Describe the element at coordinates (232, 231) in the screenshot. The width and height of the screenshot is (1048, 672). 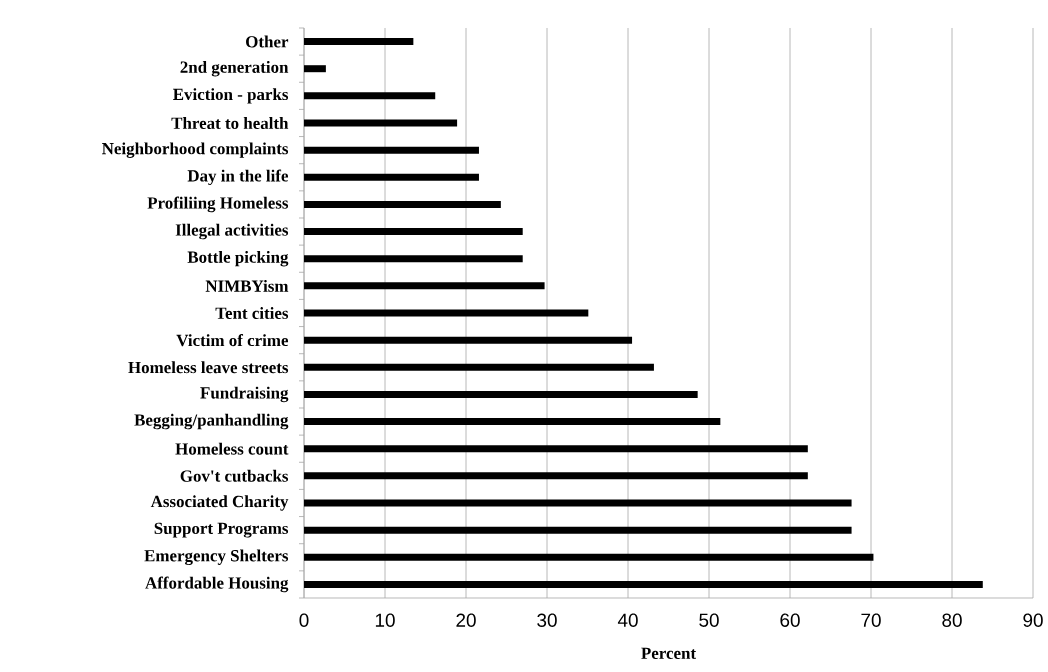
I see `y-tick-label: Illegal activities` at that location.